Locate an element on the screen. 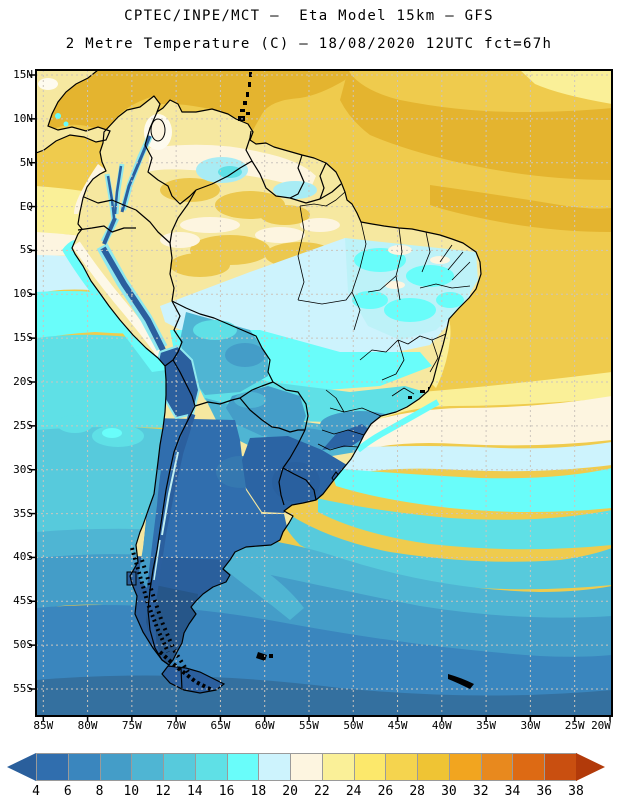 The height and width of the screenshot is (800, 618). temperature-colorbar: 4 6 8 10 12 14 16 18 20 22 24 26 28 30 32 34 36 38 is located at coordinates (309, 776).